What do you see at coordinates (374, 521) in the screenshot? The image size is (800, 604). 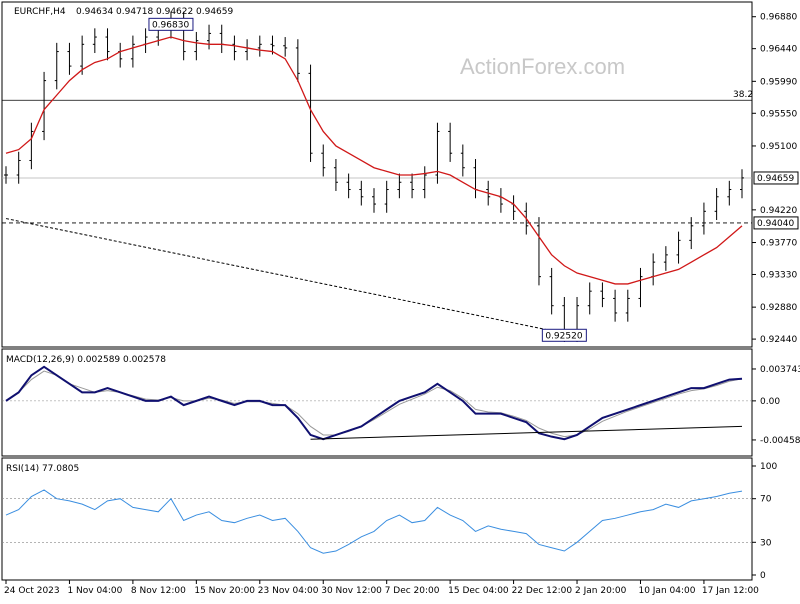 I see `rsi-line` at bounding box center [374, 521].